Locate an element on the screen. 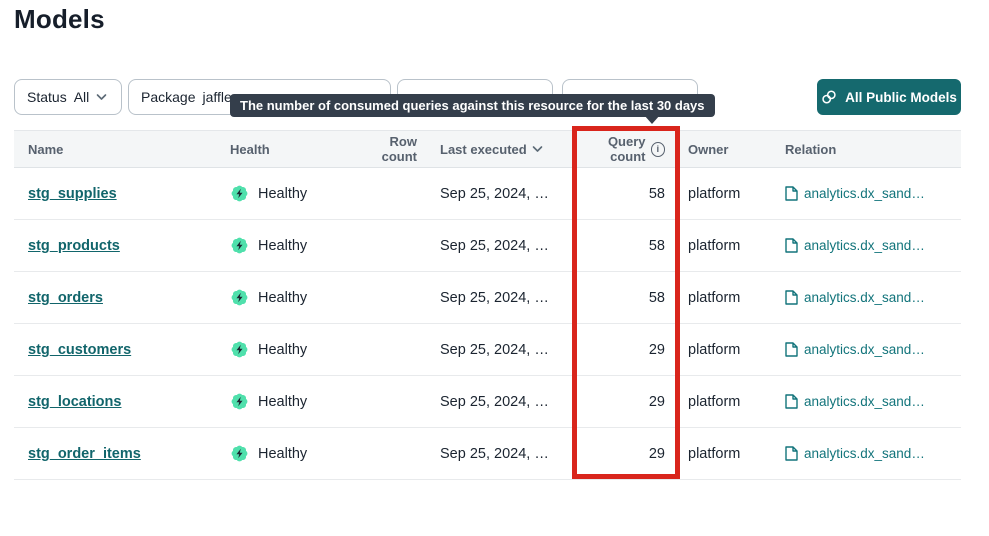  model-name-link: stg_orders is located at coordinates (65, 297).